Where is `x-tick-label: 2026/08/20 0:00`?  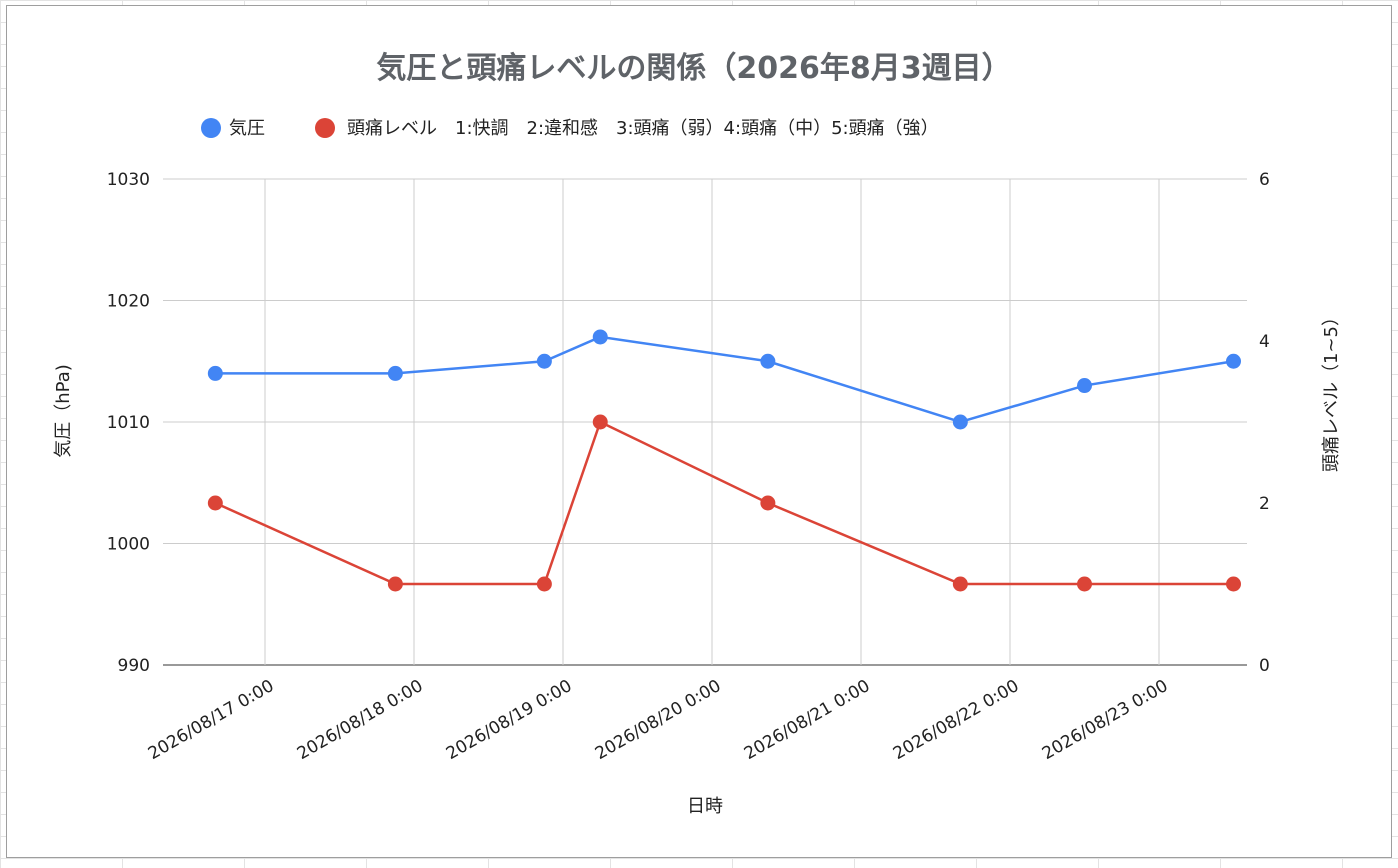 x-tick-label: 2026/08/20 0:00 is located at coordinates (658, 720).